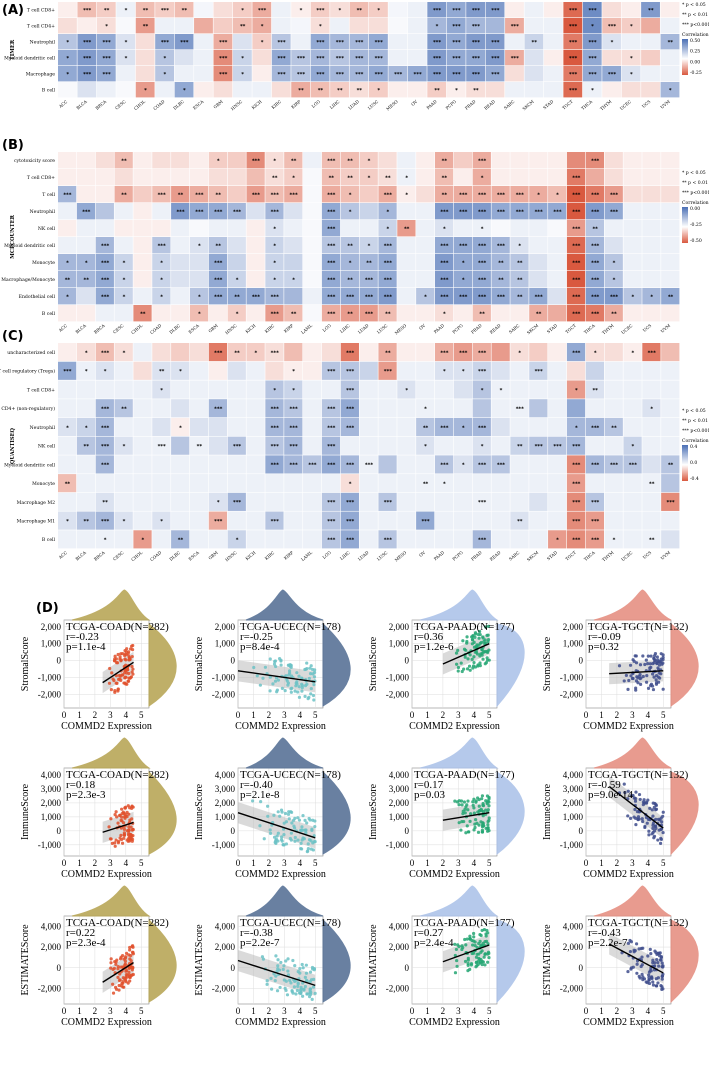 This screenshot has height=1069, width=709. I want to click on column-label: LUSC, so click(373, 105).